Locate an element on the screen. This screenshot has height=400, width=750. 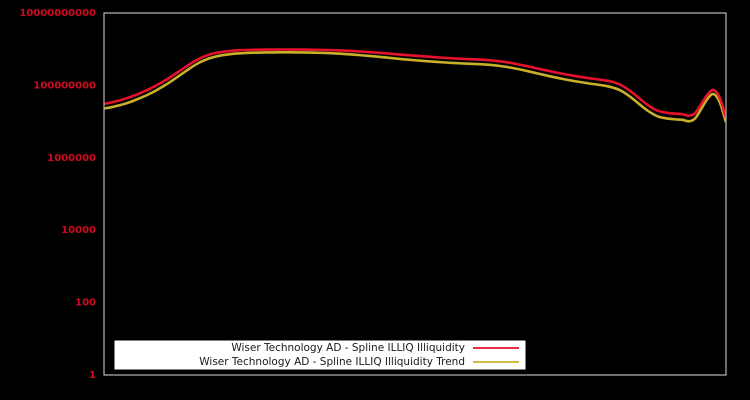
y-axis-tick-label: 10000 is located at coordinates (78, 230).